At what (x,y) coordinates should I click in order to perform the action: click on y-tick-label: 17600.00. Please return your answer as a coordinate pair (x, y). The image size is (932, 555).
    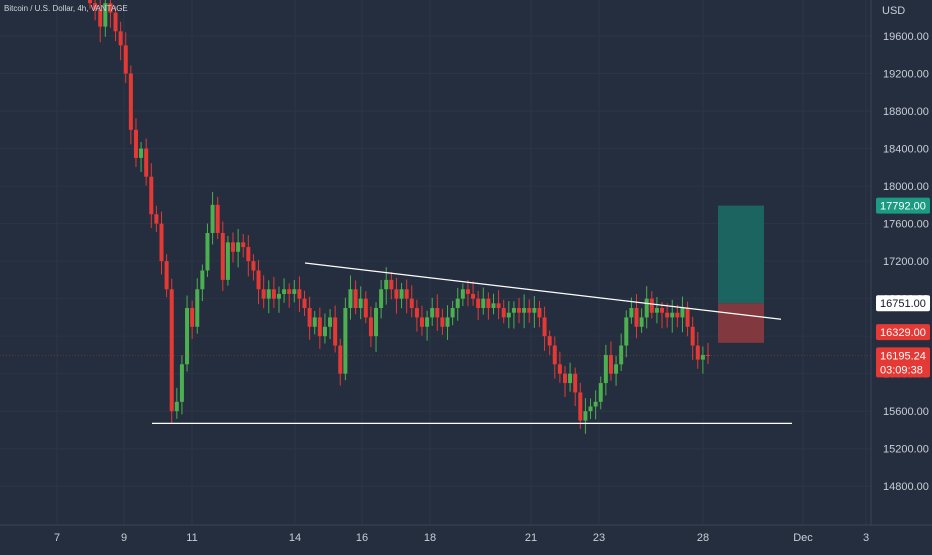
    Looking at the image, I should click on (906, 225).